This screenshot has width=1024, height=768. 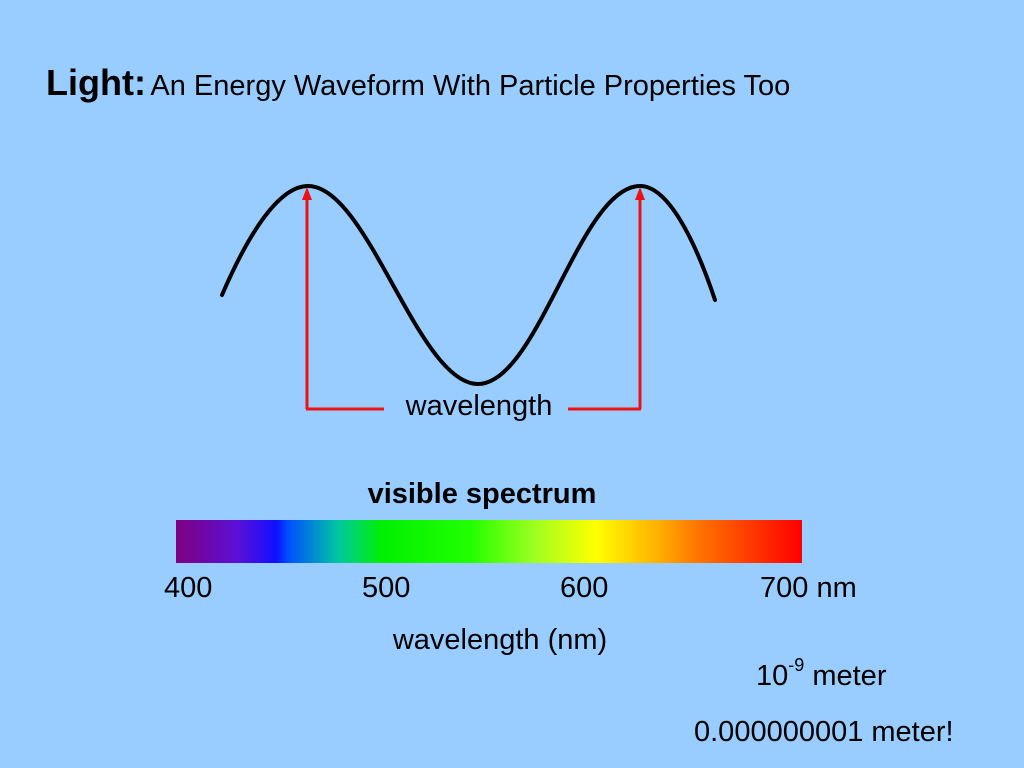 I want to click on axis-label: wavelength (nm), so click(x=500, y=640).